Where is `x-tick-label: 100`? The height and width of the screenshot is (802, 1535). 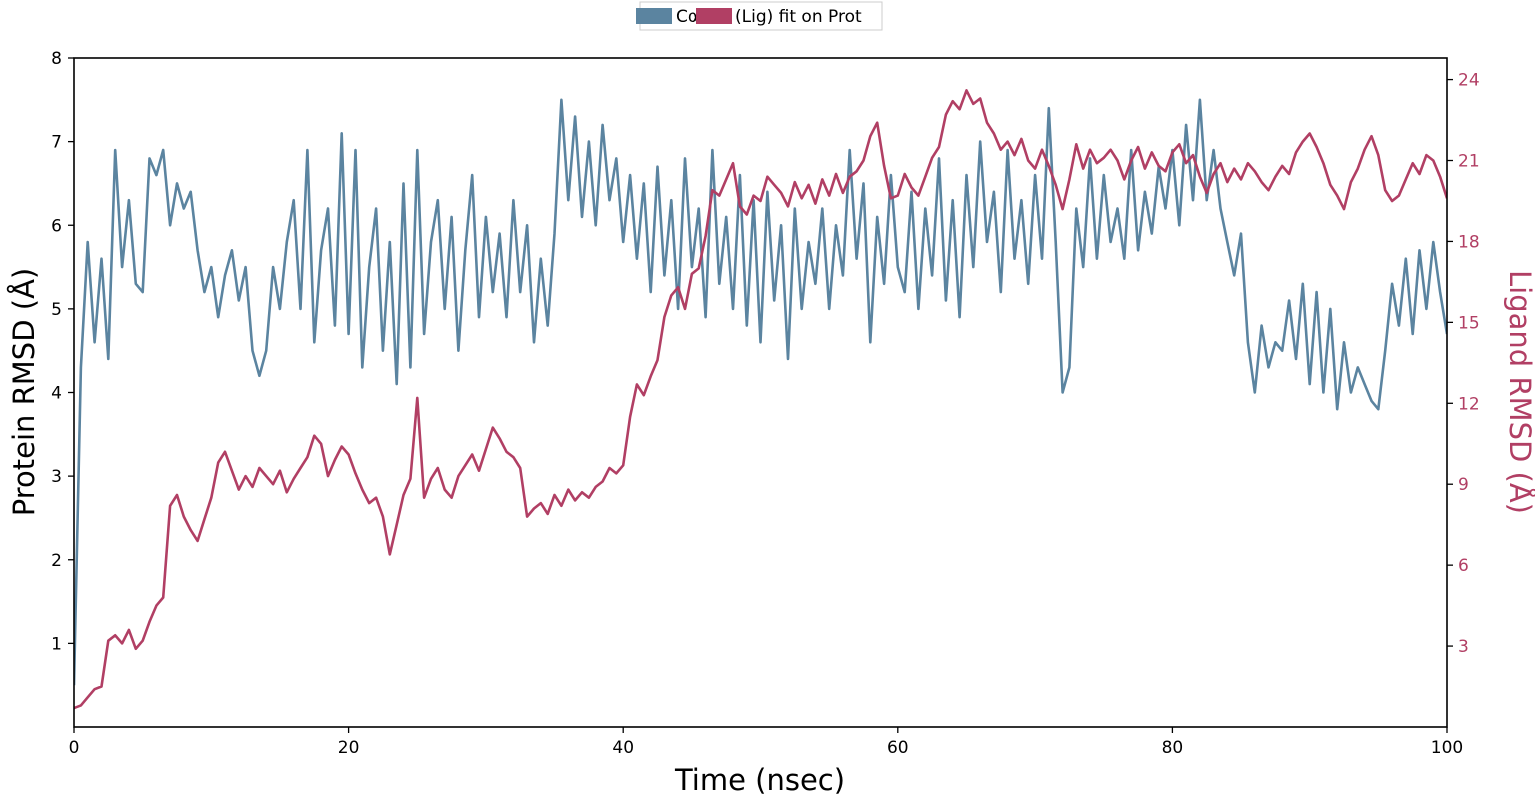
x-tick-label: 100 is located at coordinates (1447, 748).